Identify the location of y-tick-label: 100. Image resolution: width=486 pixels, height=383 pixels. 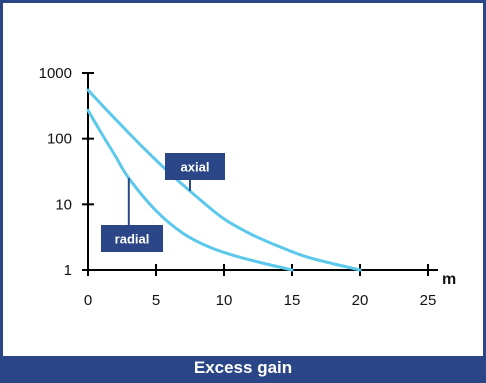
(59, 139).